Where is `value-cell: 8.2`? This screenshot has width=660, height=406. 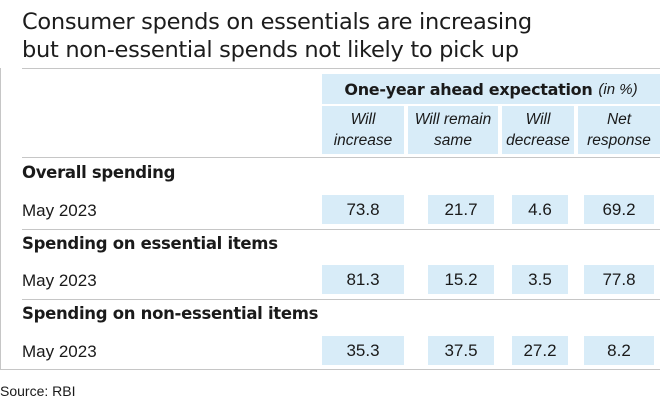 value-cell: 8.2 is located at coordinates (619, 350).